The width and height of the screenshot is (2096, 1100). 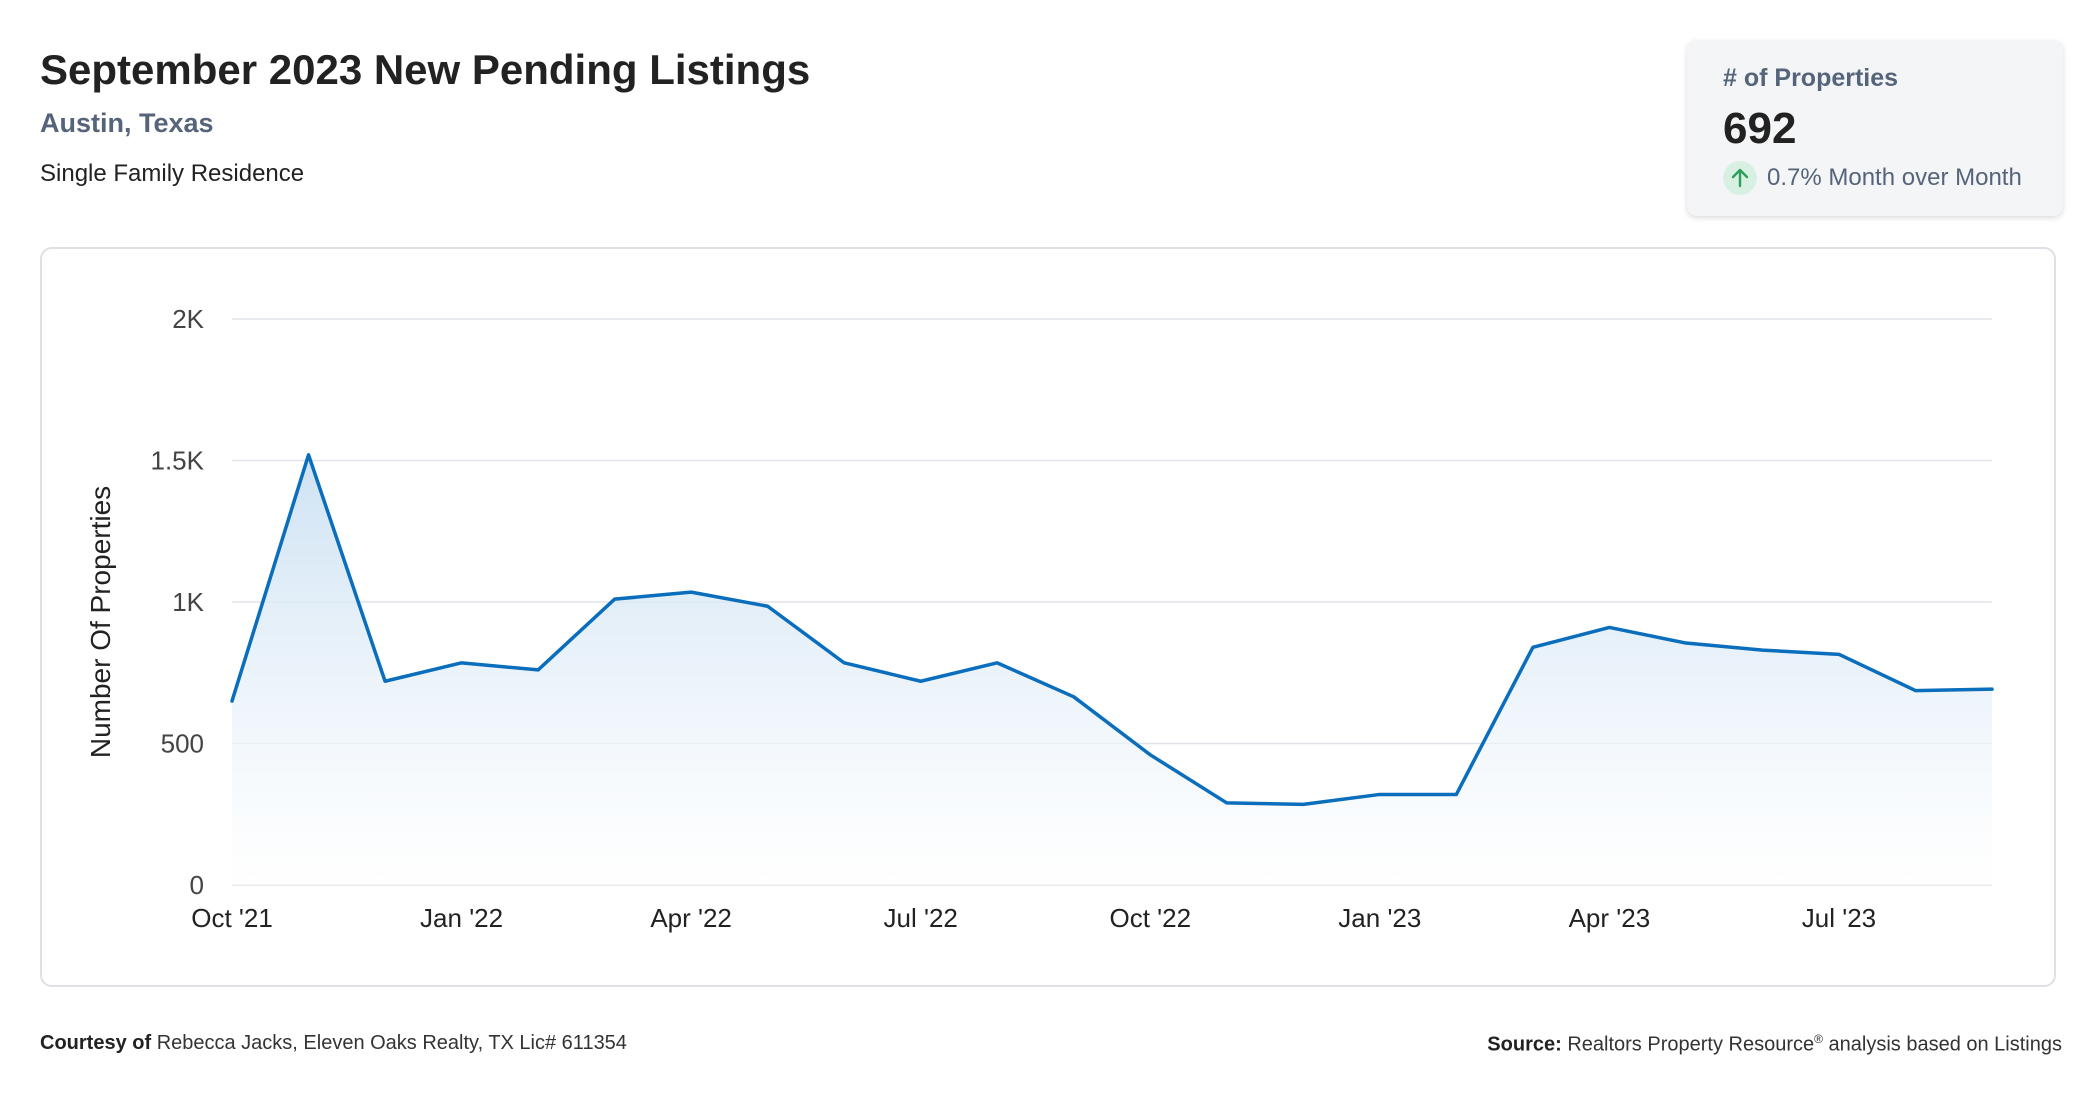 I want to click on source-label: Source:, so click(x=1524, y=1044).